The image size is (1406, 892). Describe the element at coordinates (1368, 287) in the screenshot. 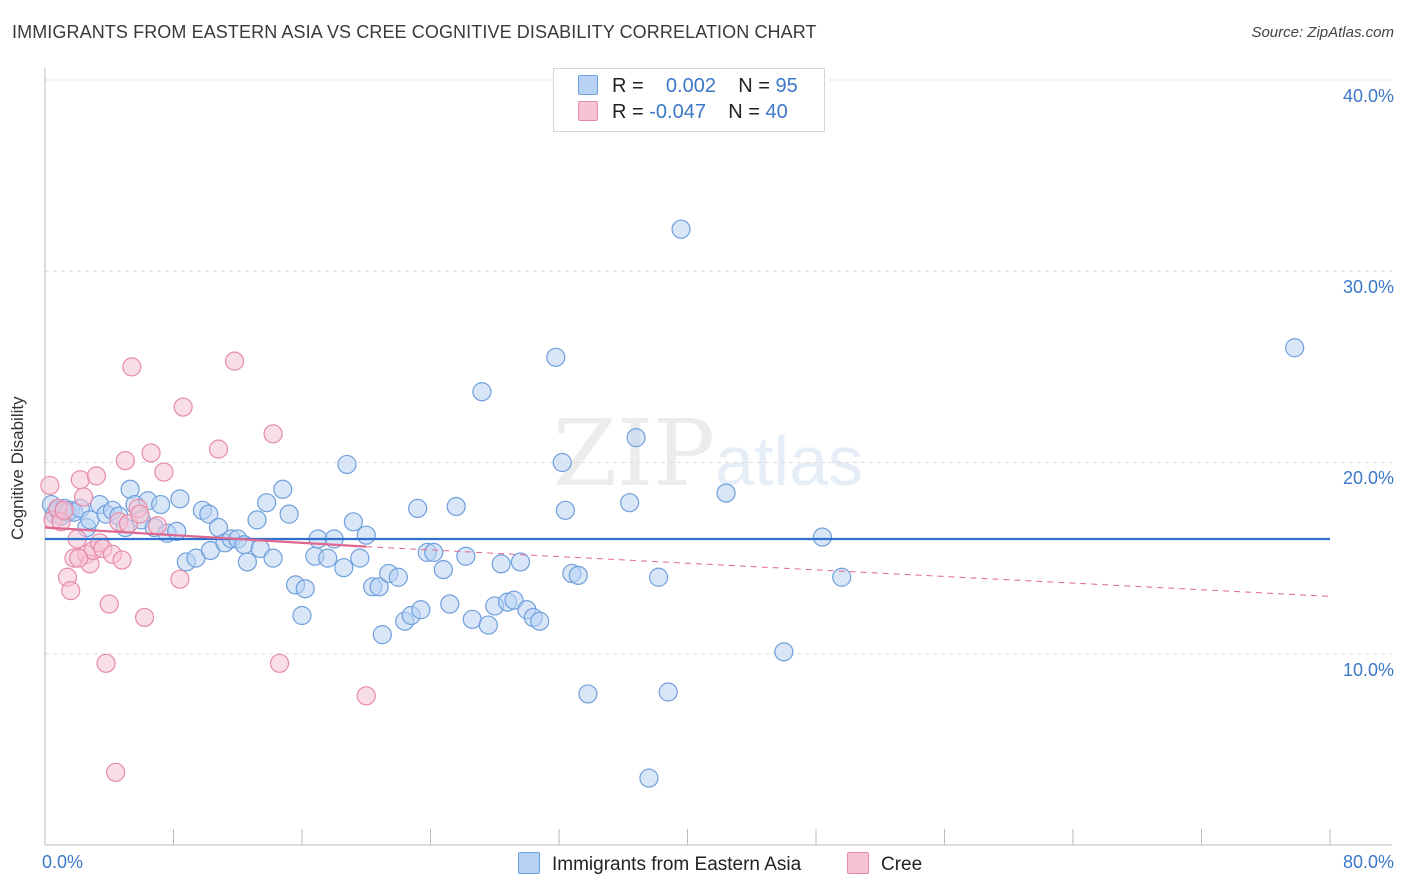

I see `y-tick-label-30: 30.0%` at that location.